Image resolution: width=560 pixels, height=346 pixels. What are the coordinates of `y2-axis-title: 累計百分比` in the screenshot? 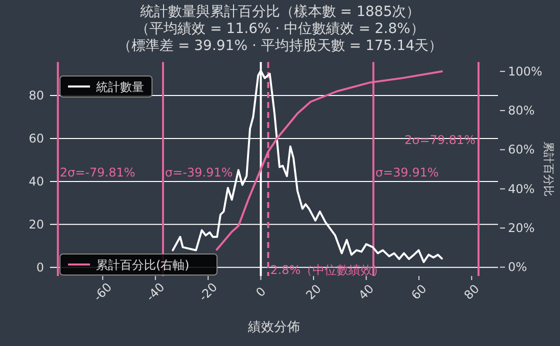 It's located at (548, 169).